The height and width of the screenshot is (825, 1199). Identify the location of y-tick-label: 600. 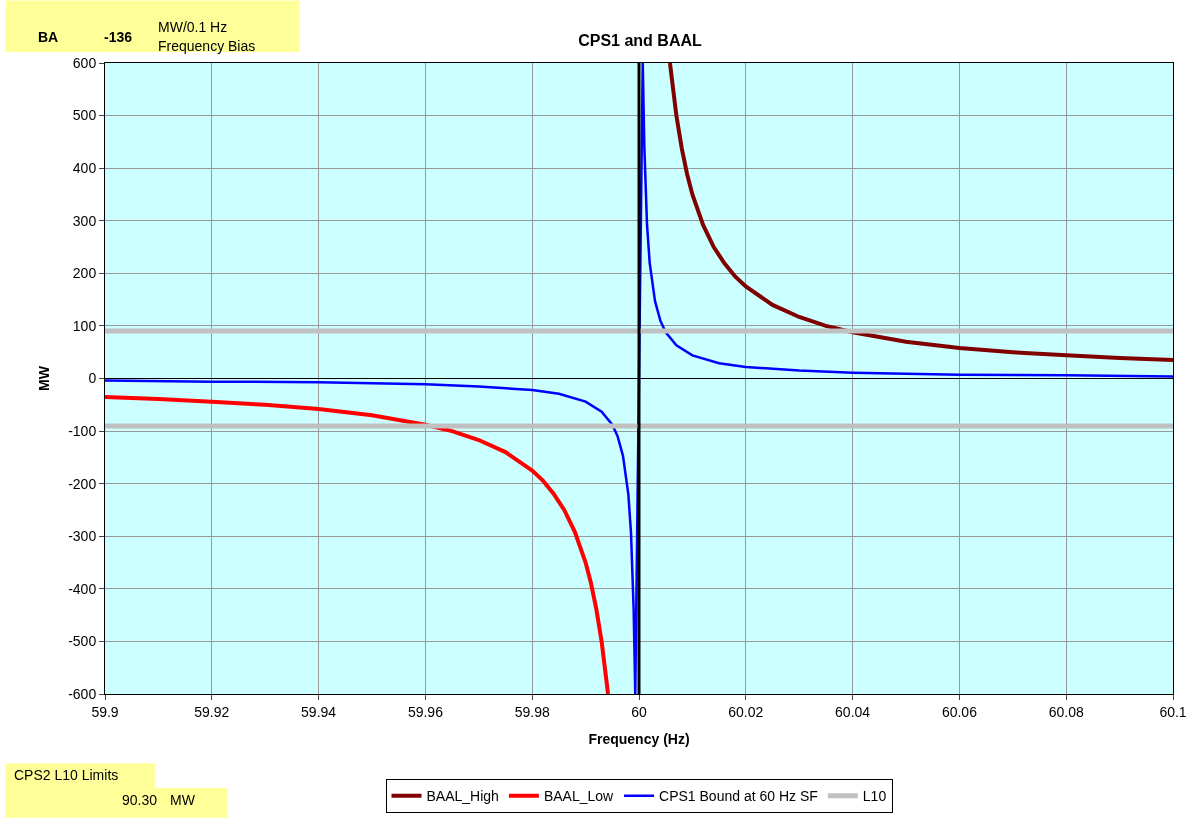
(84, 62).